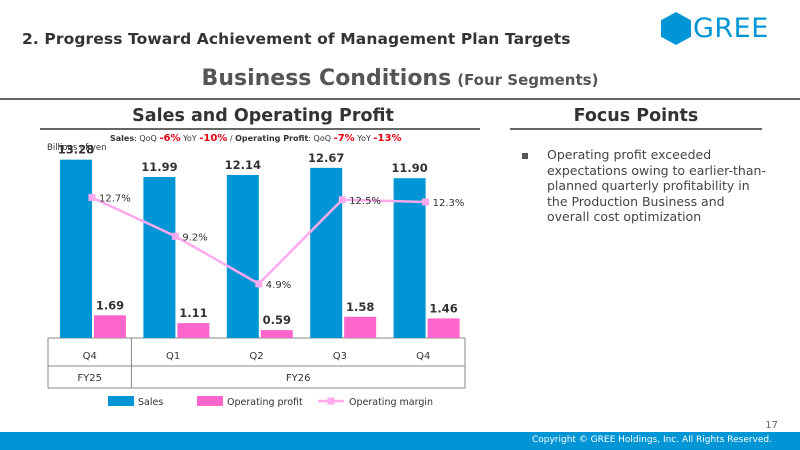 This screenshot has height=450, width=800. I want to click on qoq-label-2: QoQ, so click(322, 138).